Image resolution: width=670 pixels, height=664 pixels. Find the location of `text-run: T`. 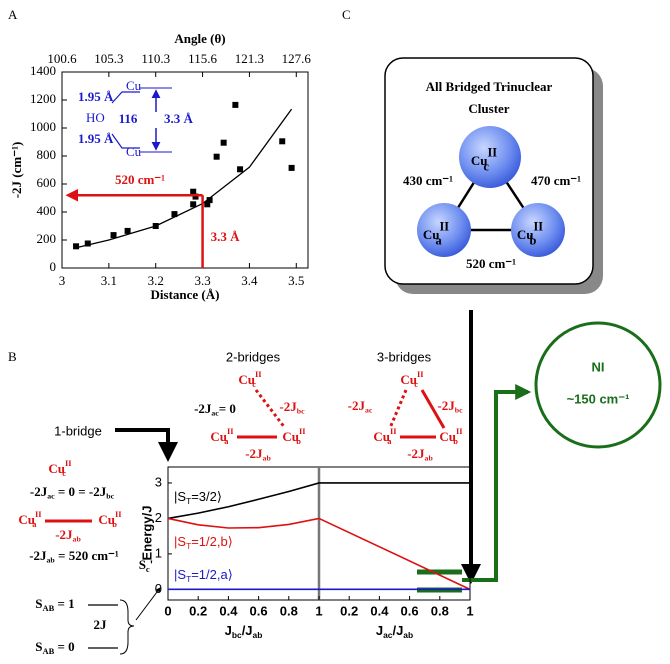

text-run: T is located at coordinates (188, 579).